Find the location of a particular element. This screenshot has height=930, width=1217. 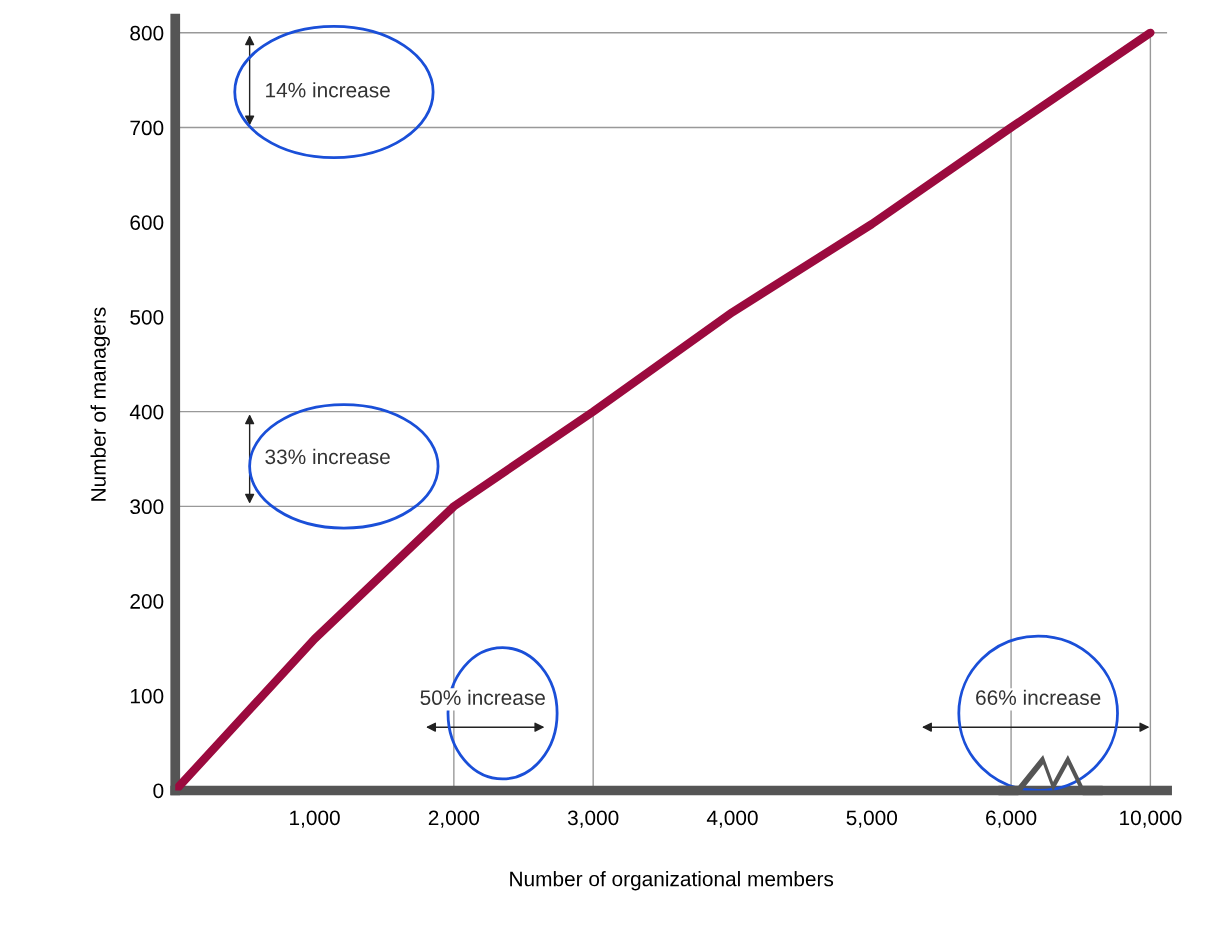

x-tick-label: 5,000 is located at coordinates (872, 819).